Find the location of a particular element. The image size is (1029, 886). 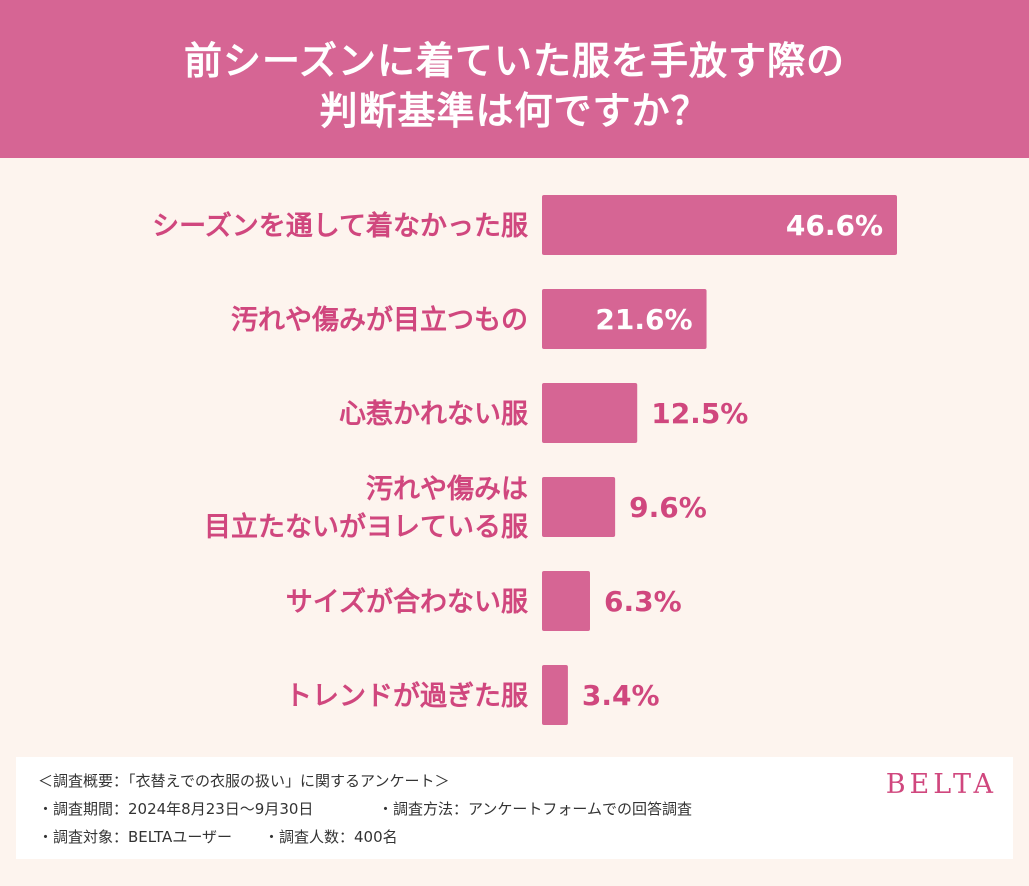

category-label-3-line-1: 目立たないがヨレている服 is located at coordinates (366, 527).